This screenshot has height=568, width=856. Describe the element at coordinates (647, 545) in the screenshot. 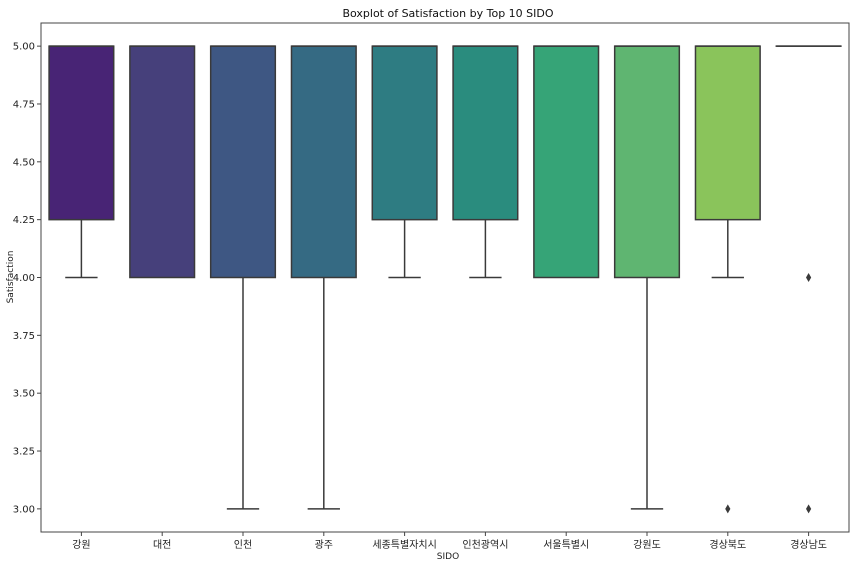

I see `x-tick-label: 강원도` at that location.